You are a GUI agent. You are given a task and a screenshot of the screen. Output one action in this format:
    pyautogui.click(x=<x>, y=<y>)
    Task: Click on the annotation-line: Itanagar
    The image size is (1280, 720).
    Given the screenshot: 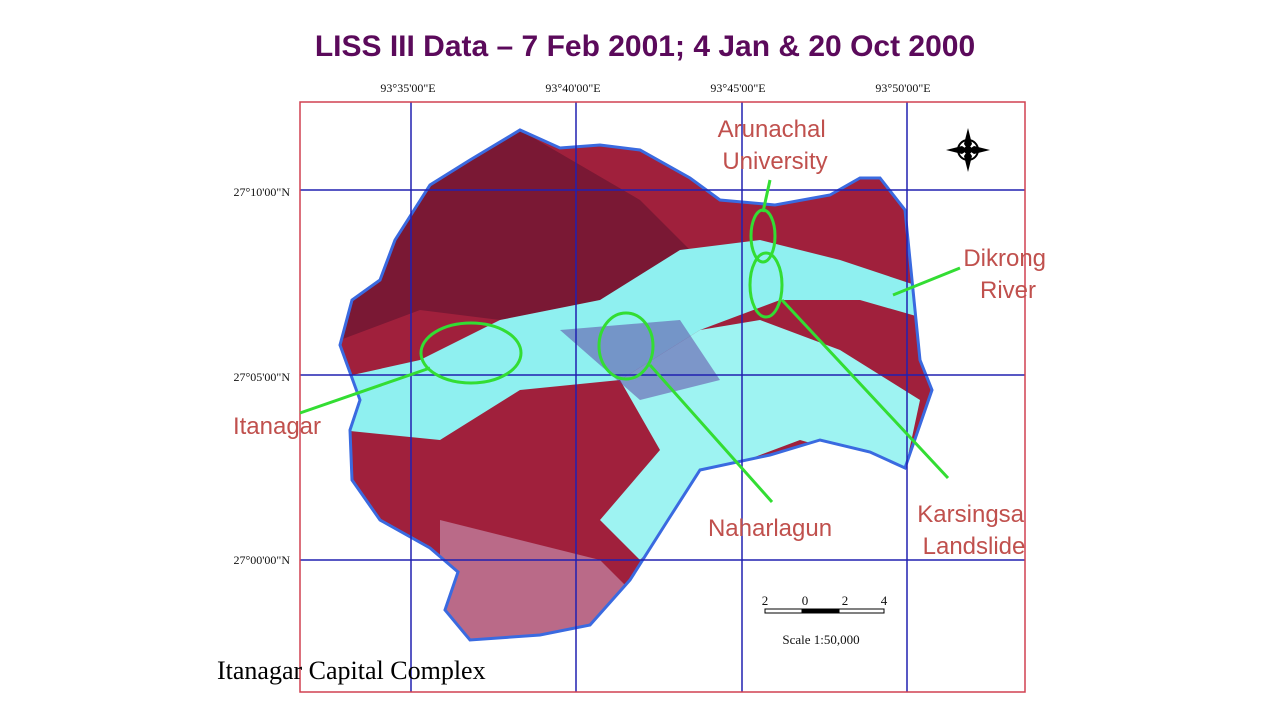 What is the action you would take?
    pyautogui.click(x=277, y=426)
    